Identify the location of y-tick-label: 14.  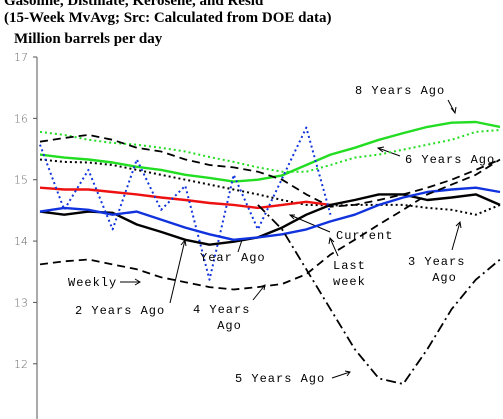
(21, 241).